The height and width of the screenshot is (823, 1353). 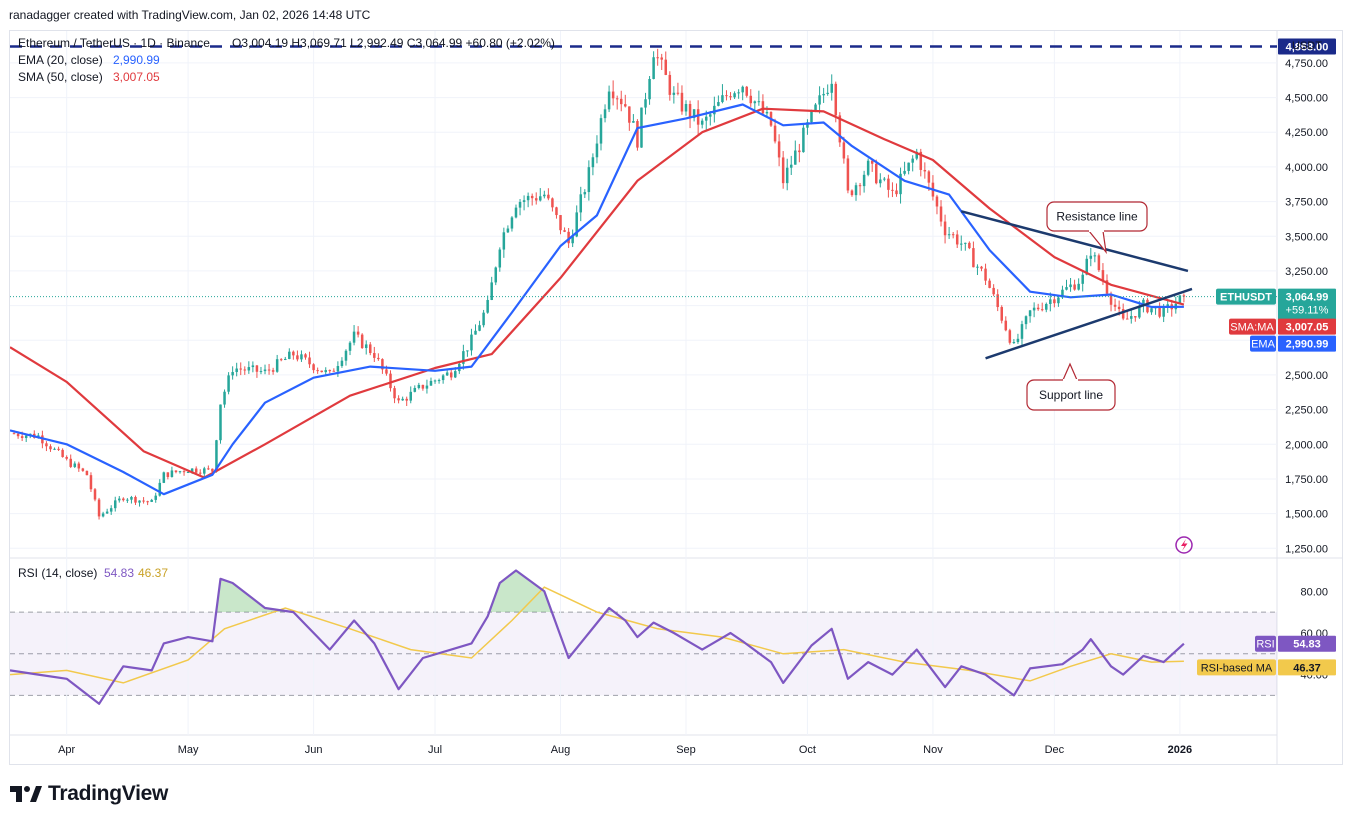 I want to click on price-tick-label: 3,750.00, so click(x=1306, y=203).